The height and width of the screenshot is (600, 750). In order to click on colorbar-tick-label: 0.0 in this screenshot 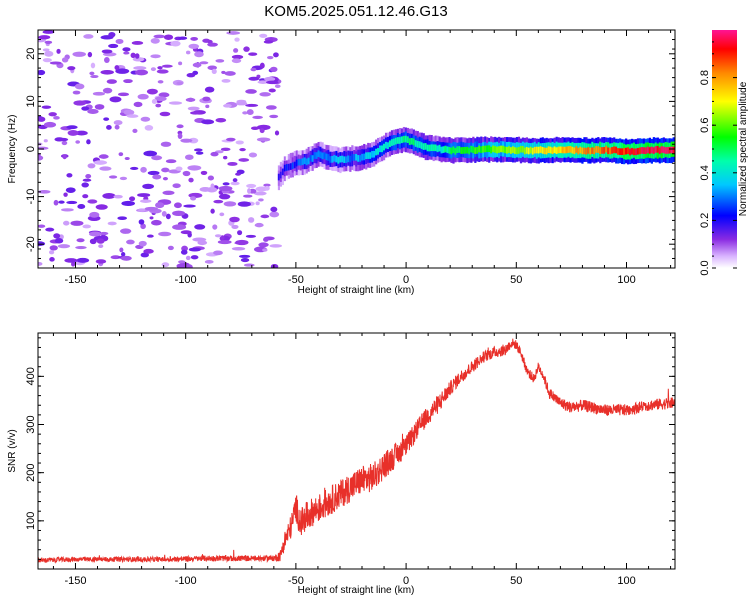, I will do `click(705, 267)`.